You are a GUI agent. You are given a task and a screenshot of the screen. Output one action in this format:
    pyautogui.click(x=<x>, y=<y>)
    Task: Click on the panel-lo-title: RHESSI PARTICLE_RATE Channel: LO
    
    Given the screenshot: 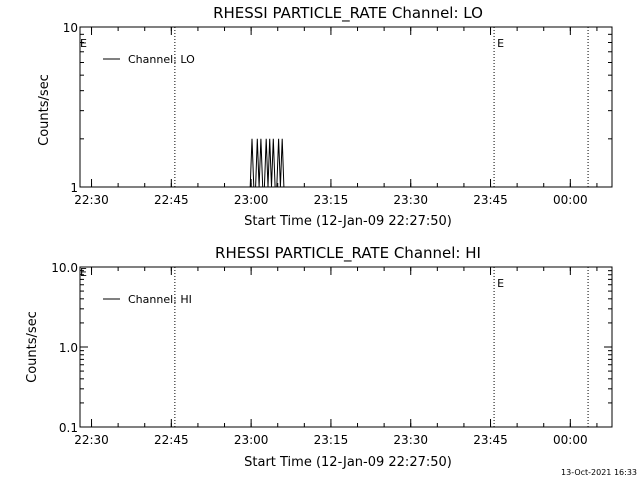 What is the action you would take?
    pyautogui.click(x=348, y=13)
    